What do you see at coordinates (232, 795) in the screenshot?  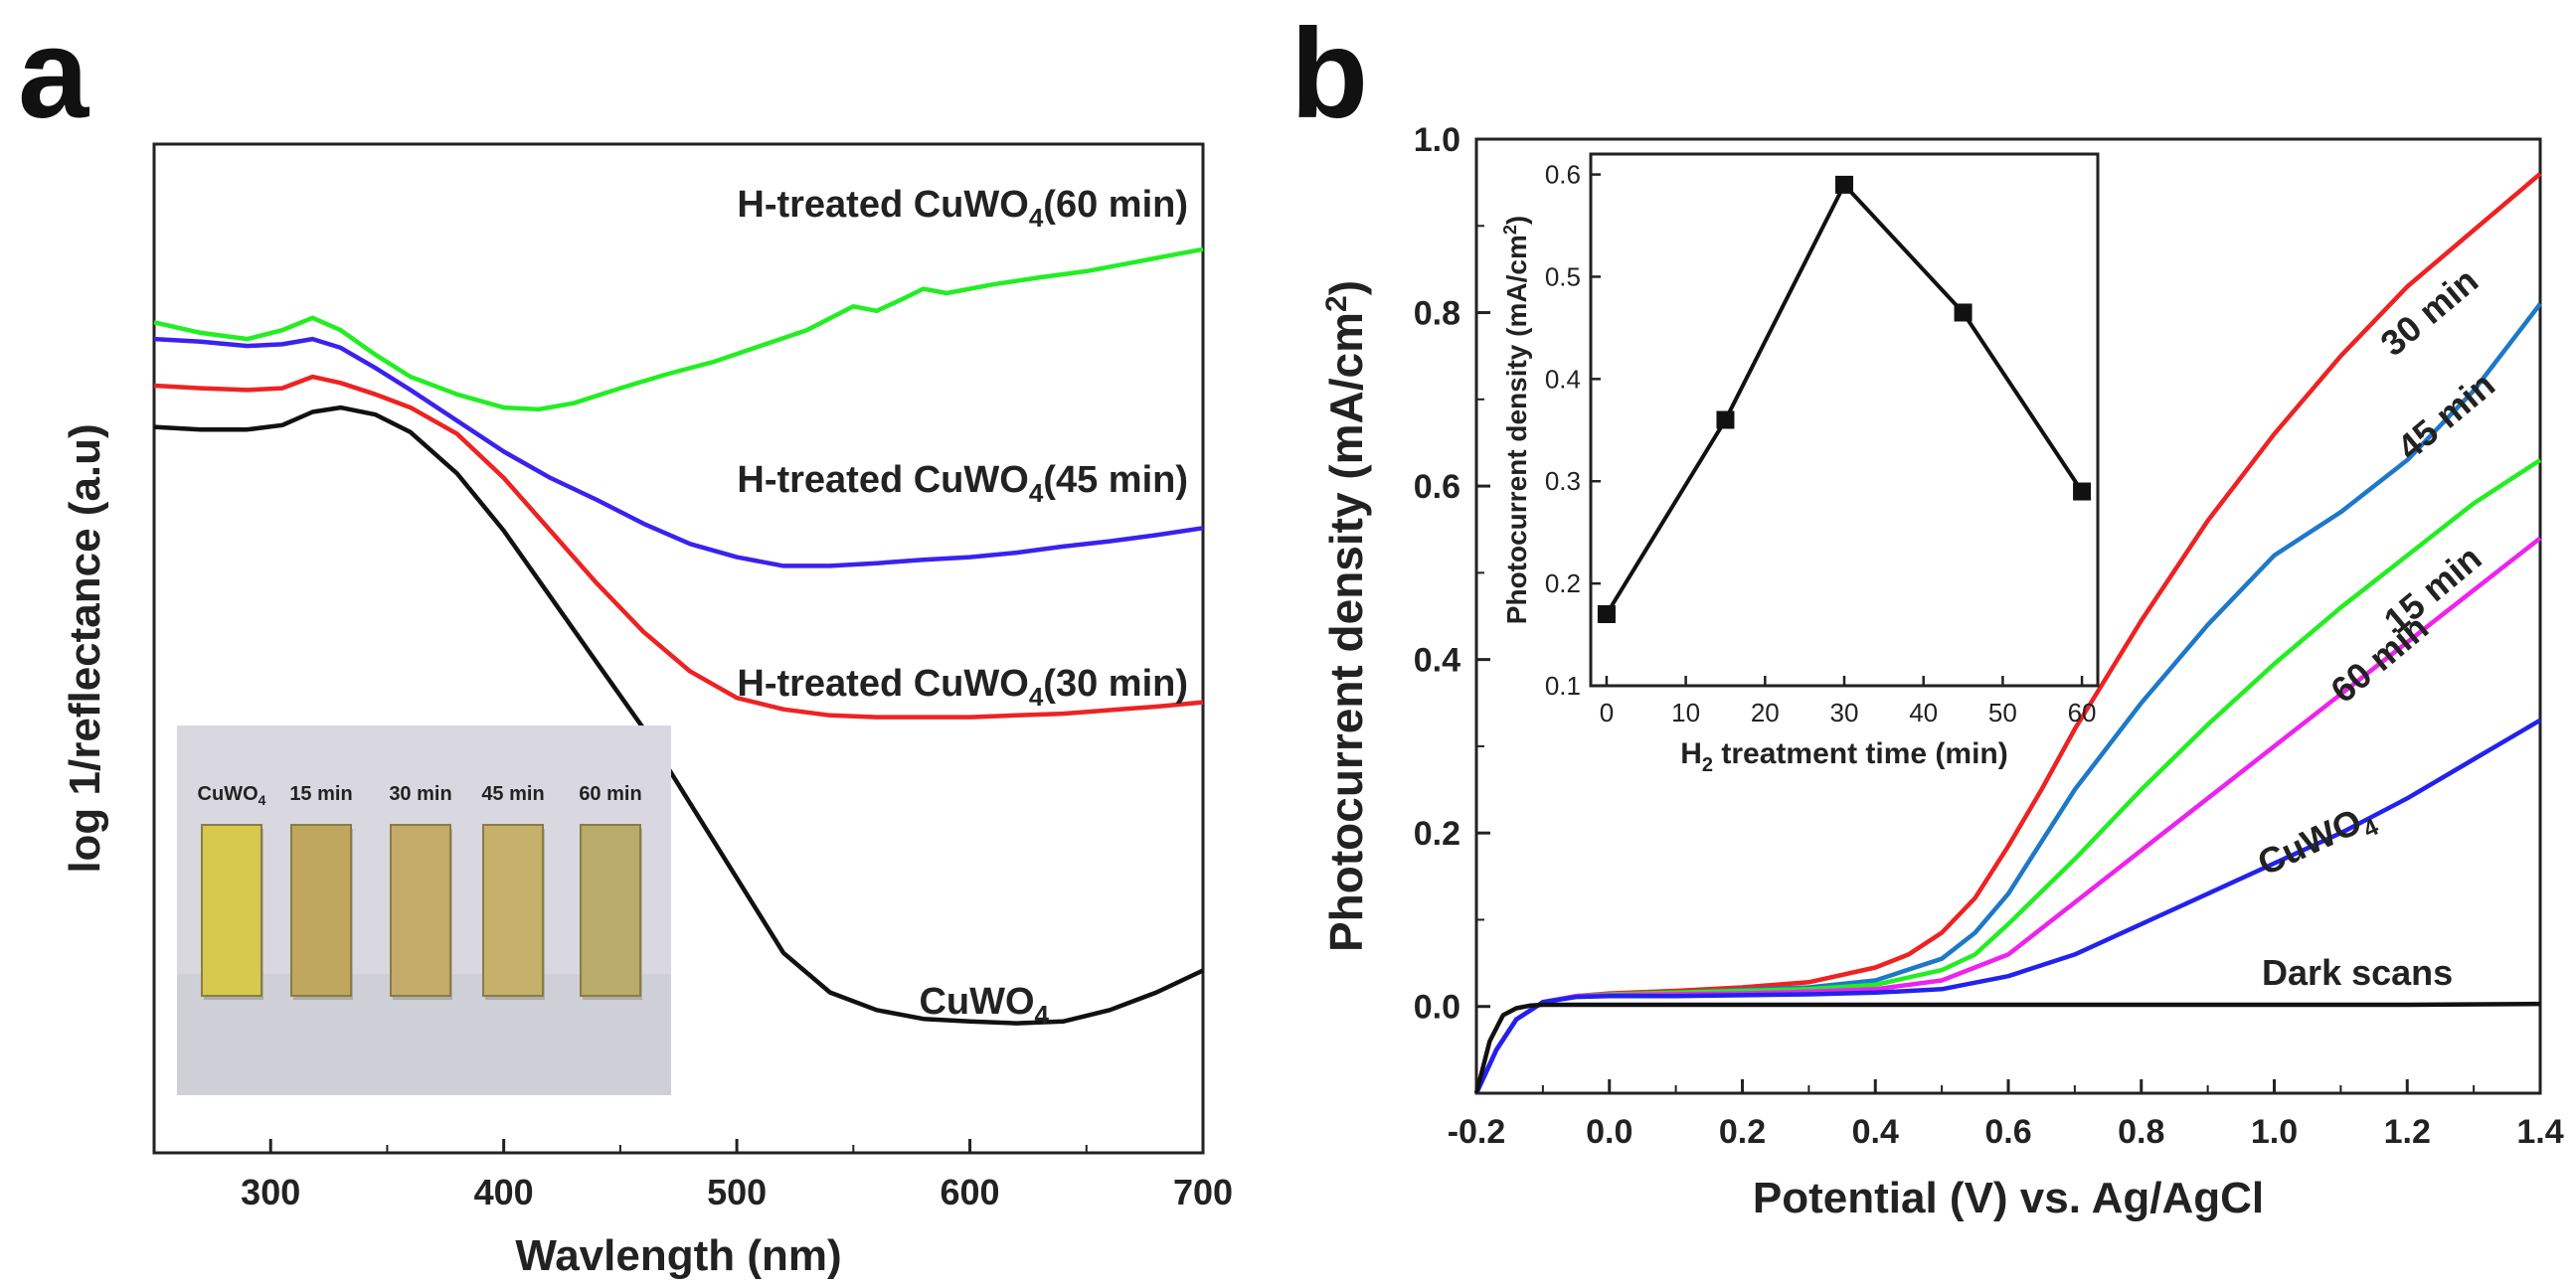 I see `inset-photo-label-0: CuWO4` at bounding box center [232, 795].